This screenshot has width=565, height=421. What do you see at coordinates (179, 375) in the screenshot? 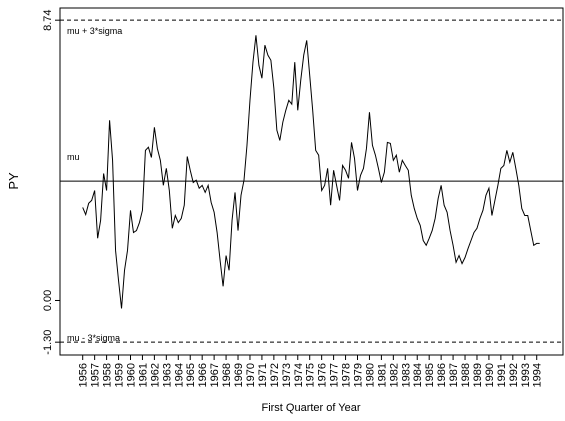
I see `x-tick-label: 1964` at bounding box center [179, 375].